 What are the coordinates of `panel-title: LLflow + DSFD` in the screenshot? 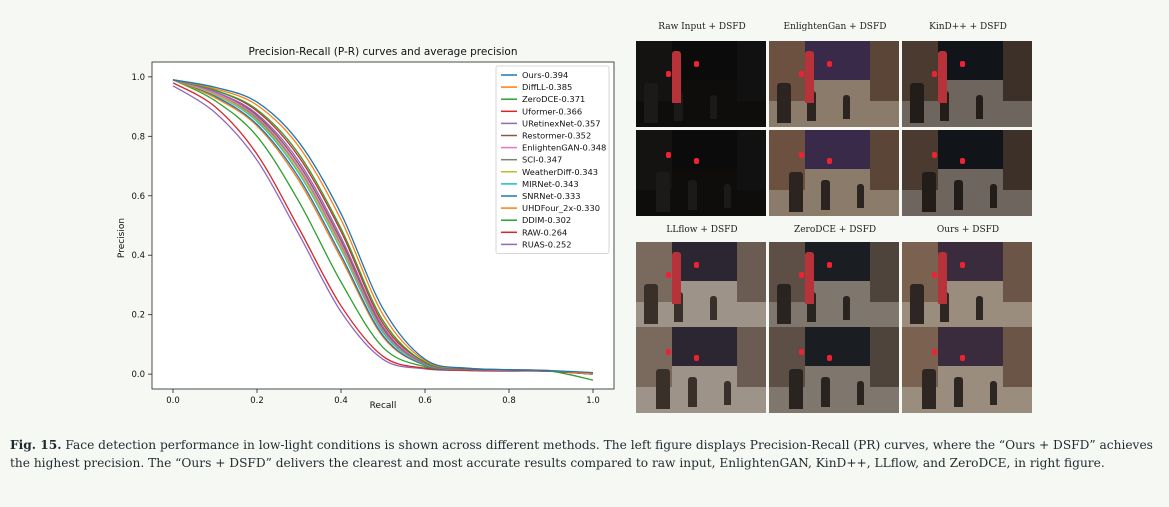 It's located at (702, 230).